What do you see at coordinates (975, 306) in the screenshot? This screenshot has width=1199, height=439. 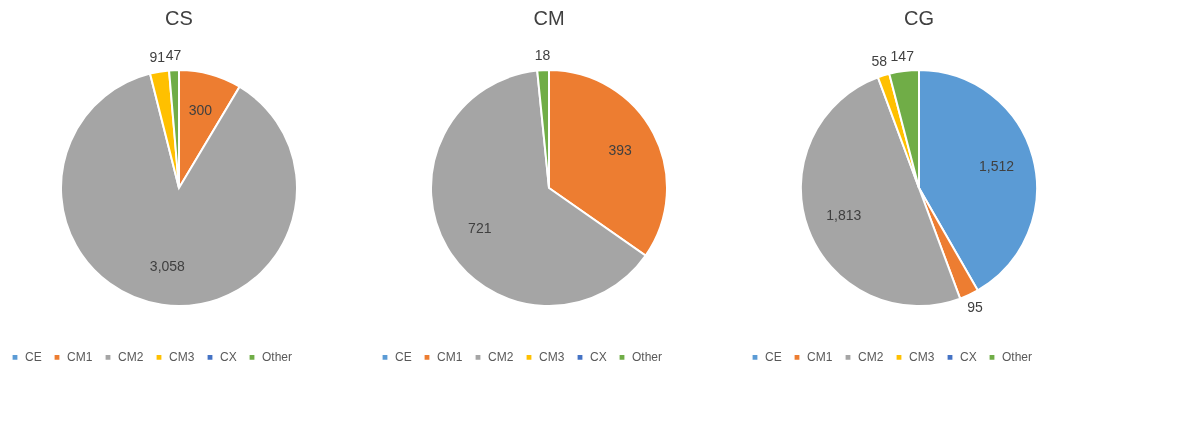 I see `data-label: 95` at bounding box center [975, 306].